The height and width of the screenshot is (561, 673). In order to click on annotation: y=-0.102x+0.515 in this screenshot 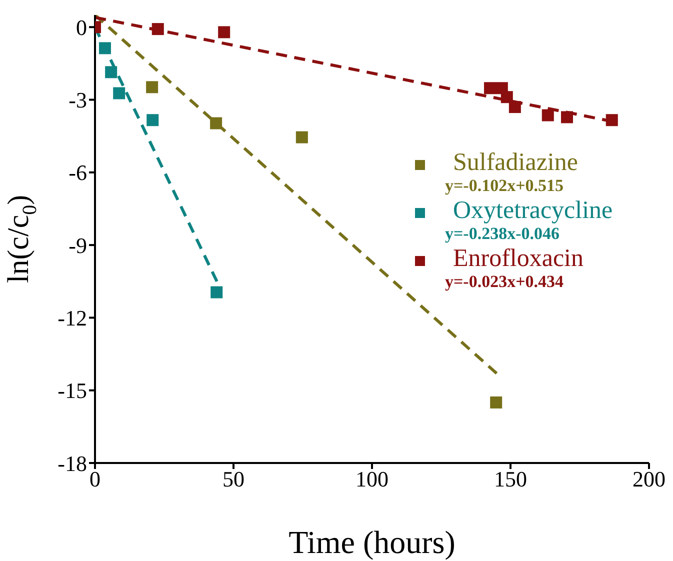, I will do `click(505, 185)`.